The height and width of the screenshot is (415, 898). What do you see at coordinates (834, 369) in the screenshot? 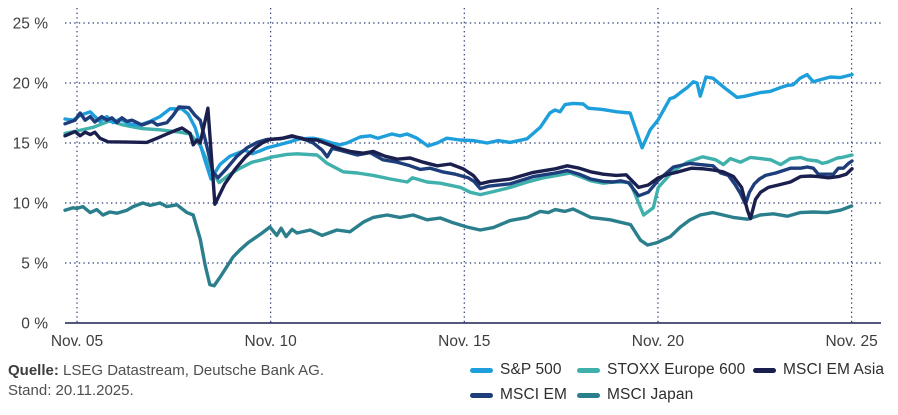
I see `legend-label: MSCI EM Asia` at bounding box center [834, 369].